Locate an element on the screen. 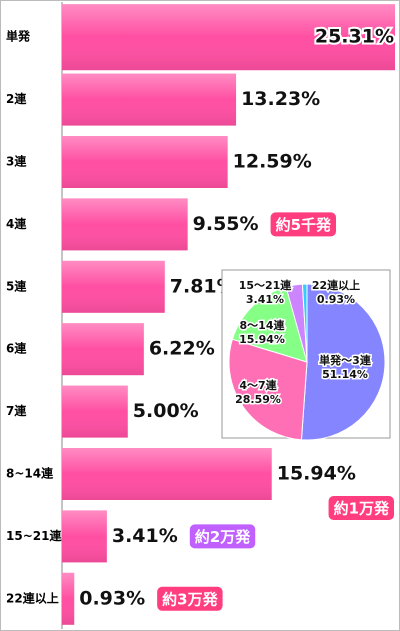 The image size is (400, 631). y-tick-label: 4連 is located at coordinates (16, 223).